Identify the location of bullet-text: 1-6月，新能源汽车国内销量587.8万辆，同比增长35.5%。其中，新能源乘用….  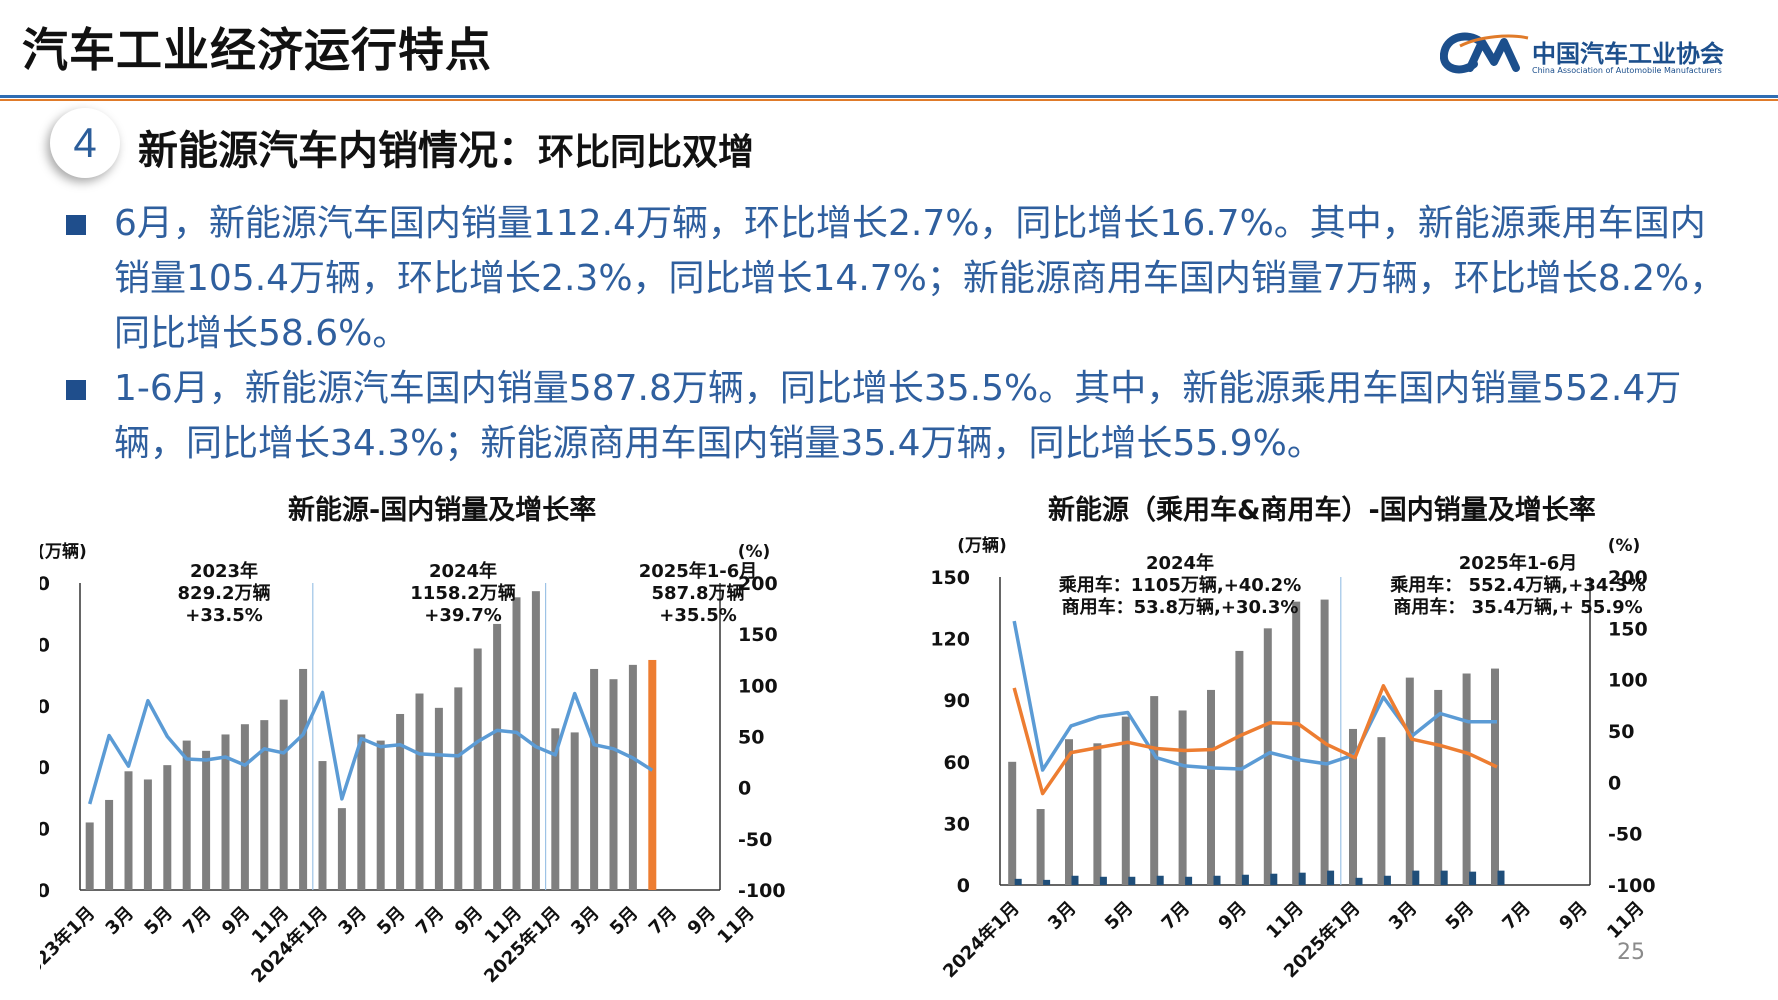
(898, 416).